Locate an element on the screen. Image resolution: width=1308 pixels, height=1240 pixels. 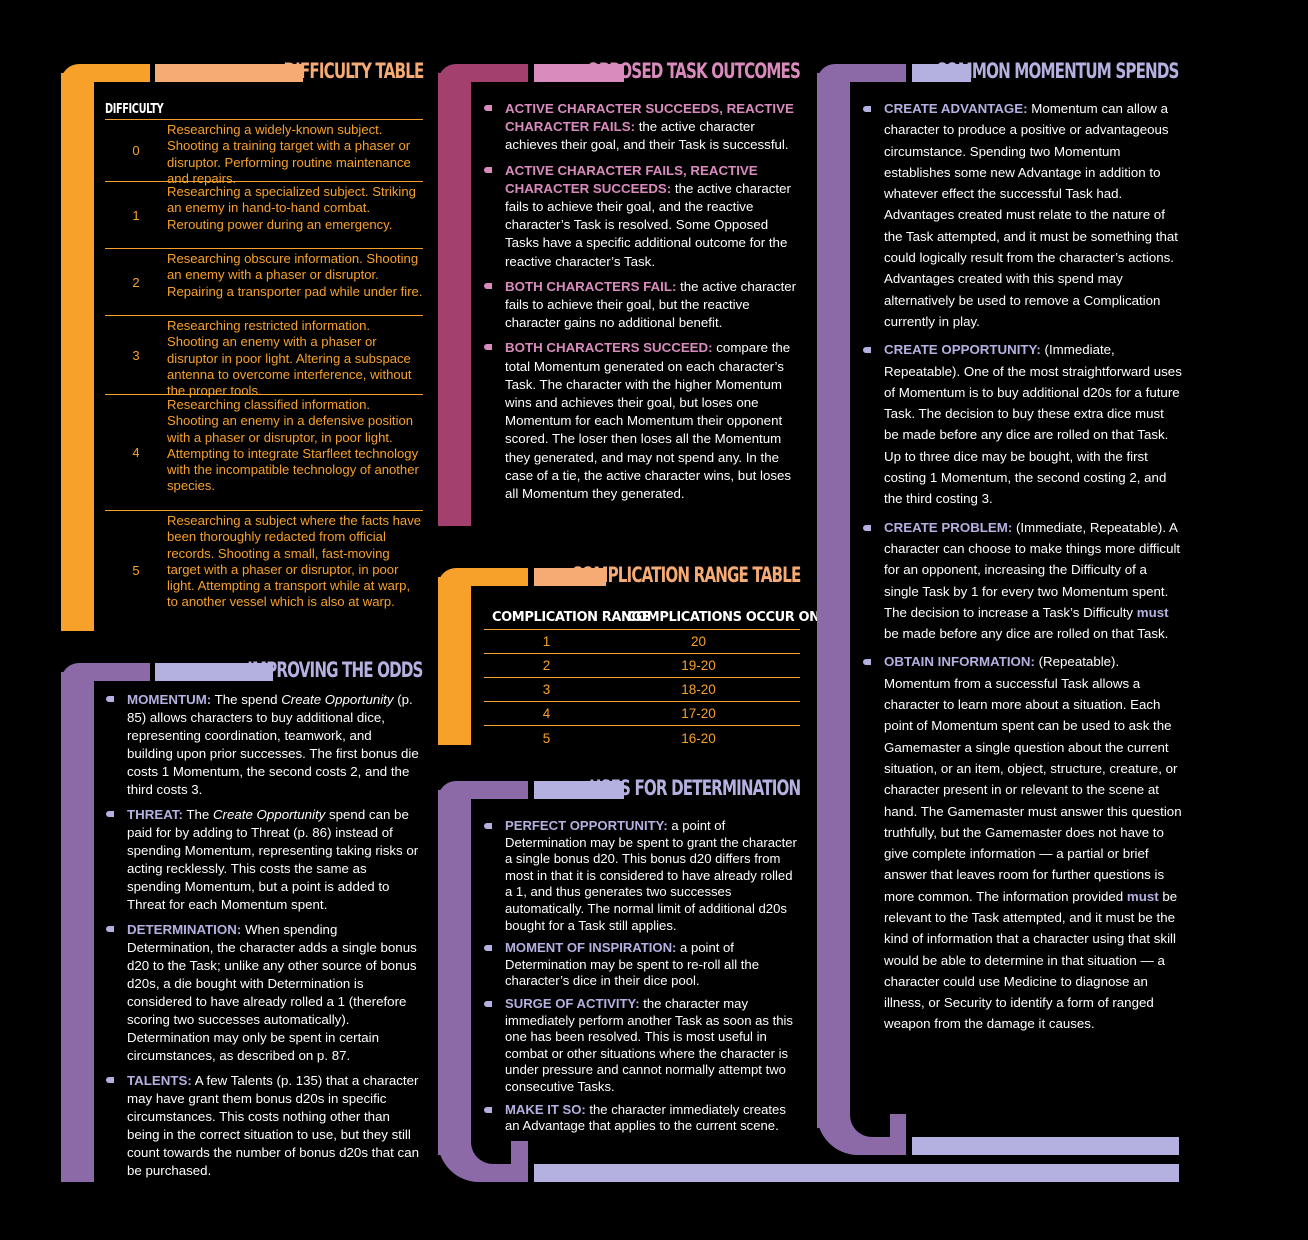
item-term: THREAT: is located at coordinates (155, 814).